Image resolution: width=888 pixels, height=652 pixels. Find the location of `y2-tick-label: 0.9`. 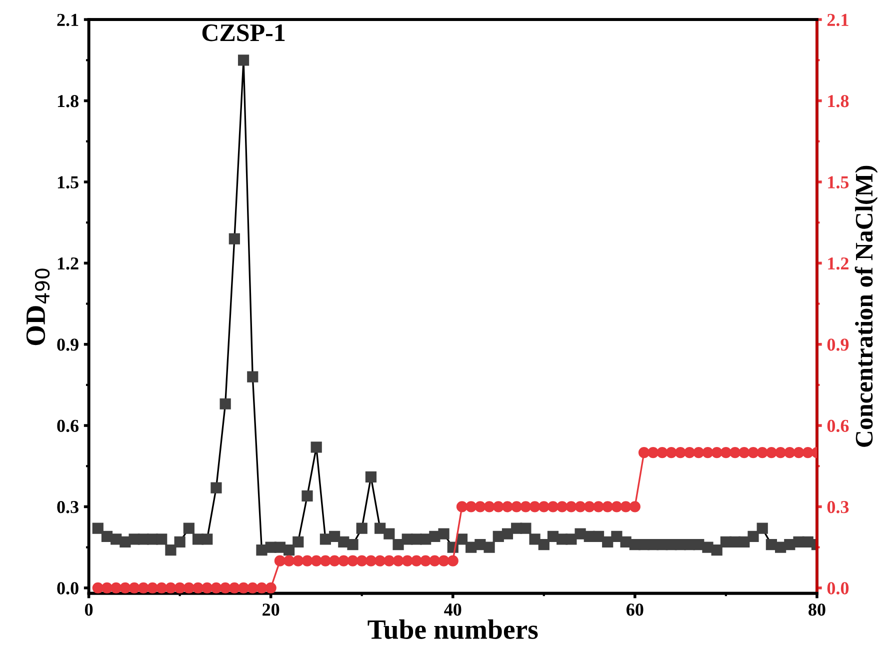

y2-tick-label: 0.9 is located at coordinates (838, 344).